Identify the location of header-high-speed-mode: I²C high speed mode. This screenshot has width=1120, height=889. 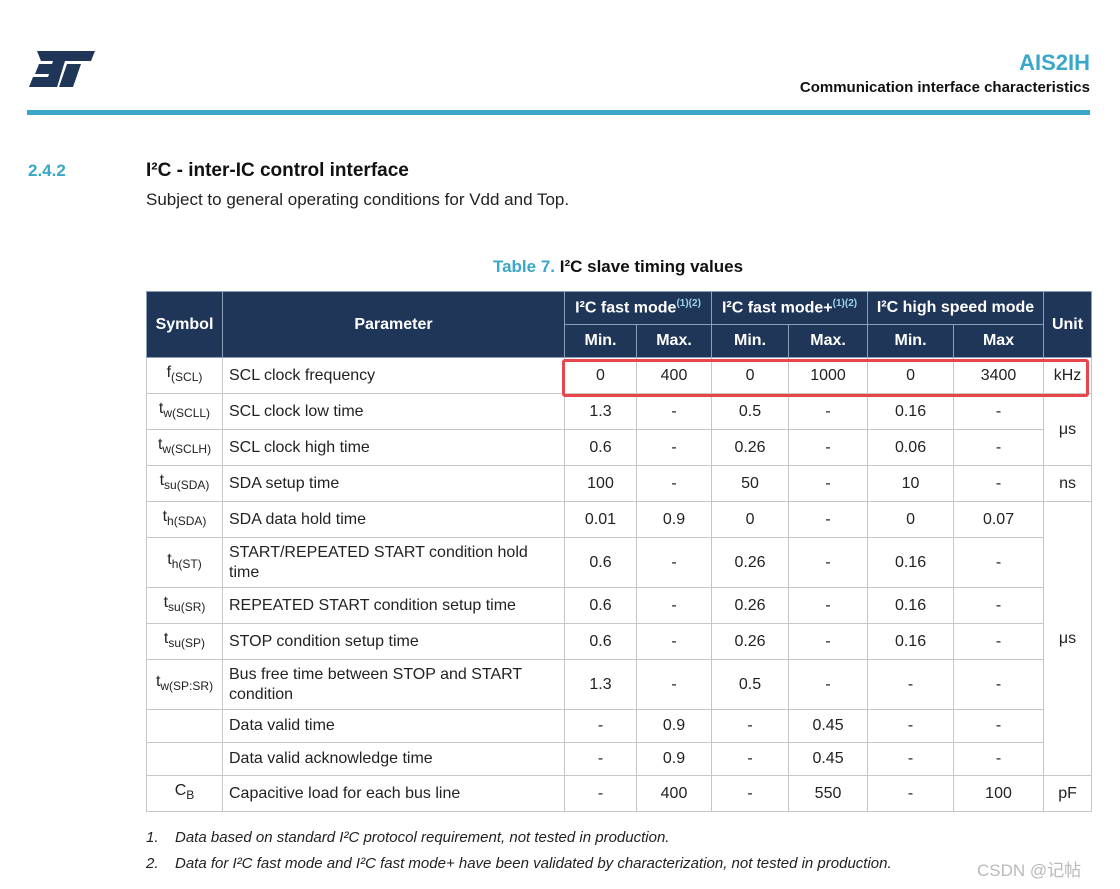
(956, 308).